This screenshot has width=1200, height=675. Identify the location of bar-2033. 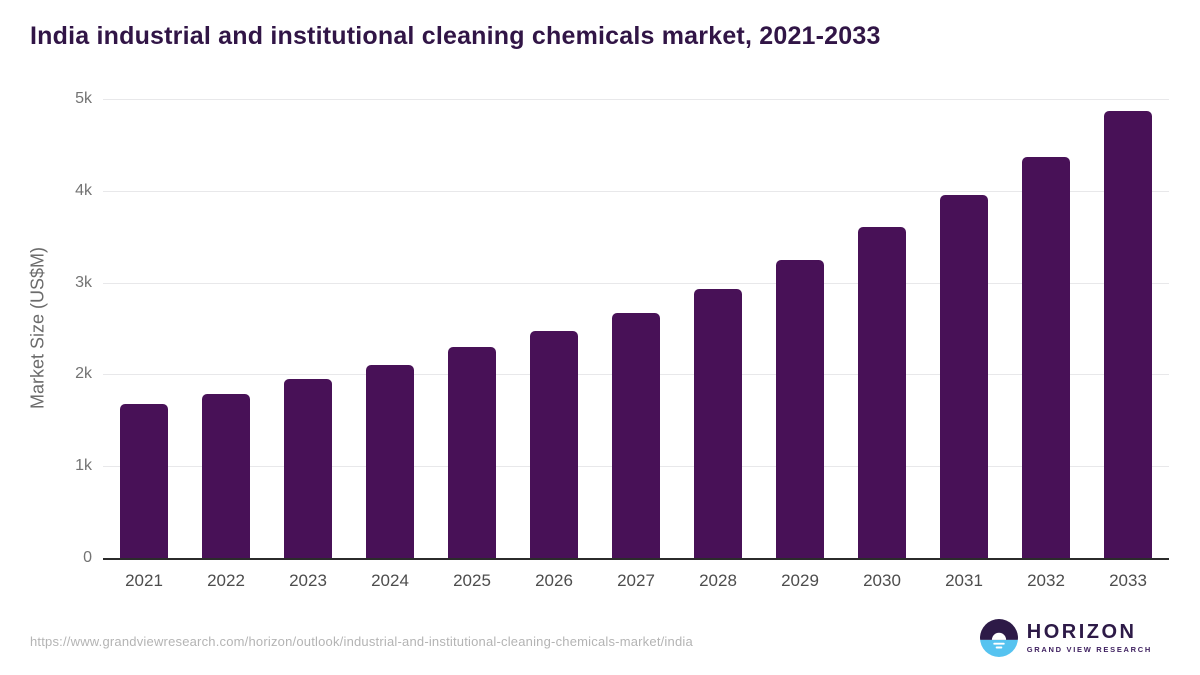
(1128, 334).